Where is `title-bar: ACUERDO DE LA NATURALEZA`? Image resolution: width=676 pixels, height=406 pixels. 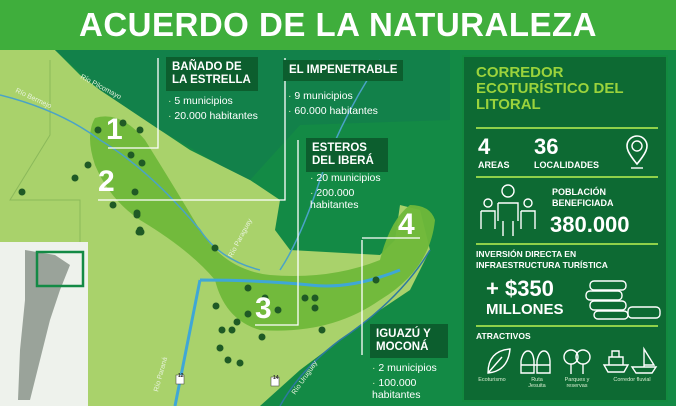
title-bar: ACUERDO DE LA NATURALEZA is located at coordinates (338, 25).